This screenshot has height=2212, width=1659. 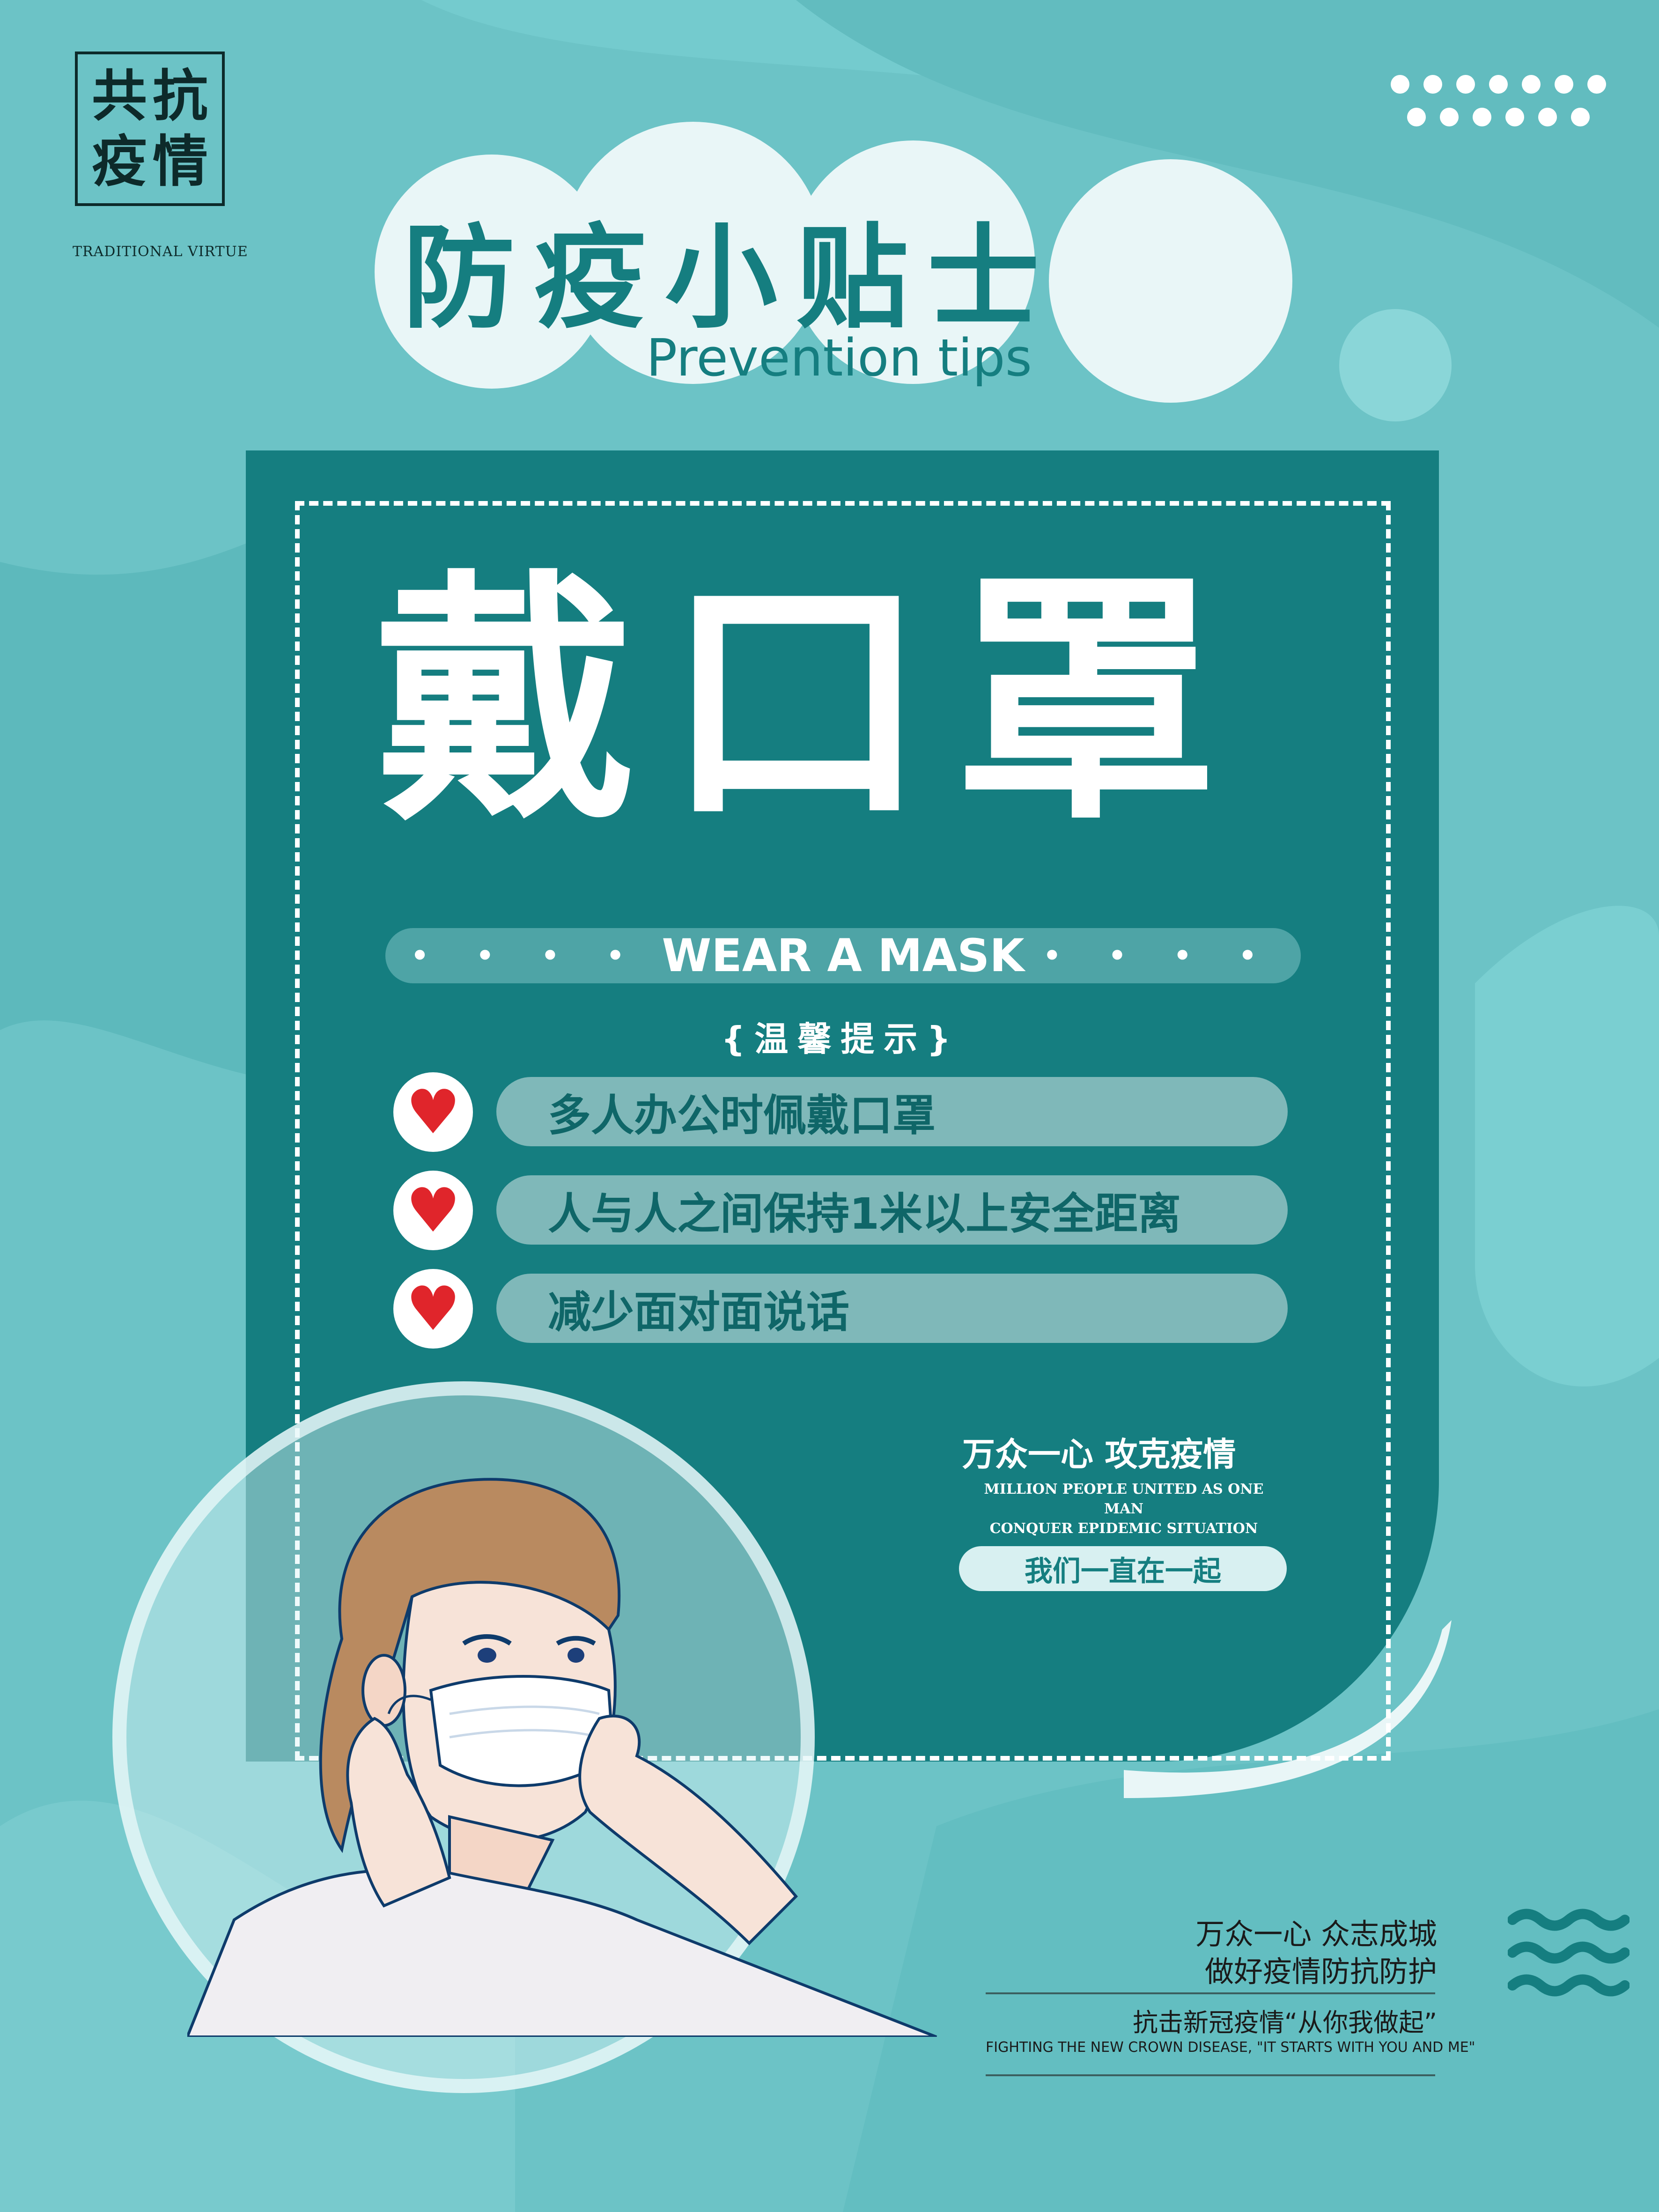 I want to click on stamp-char: 抗, so click(x=180, y=96).